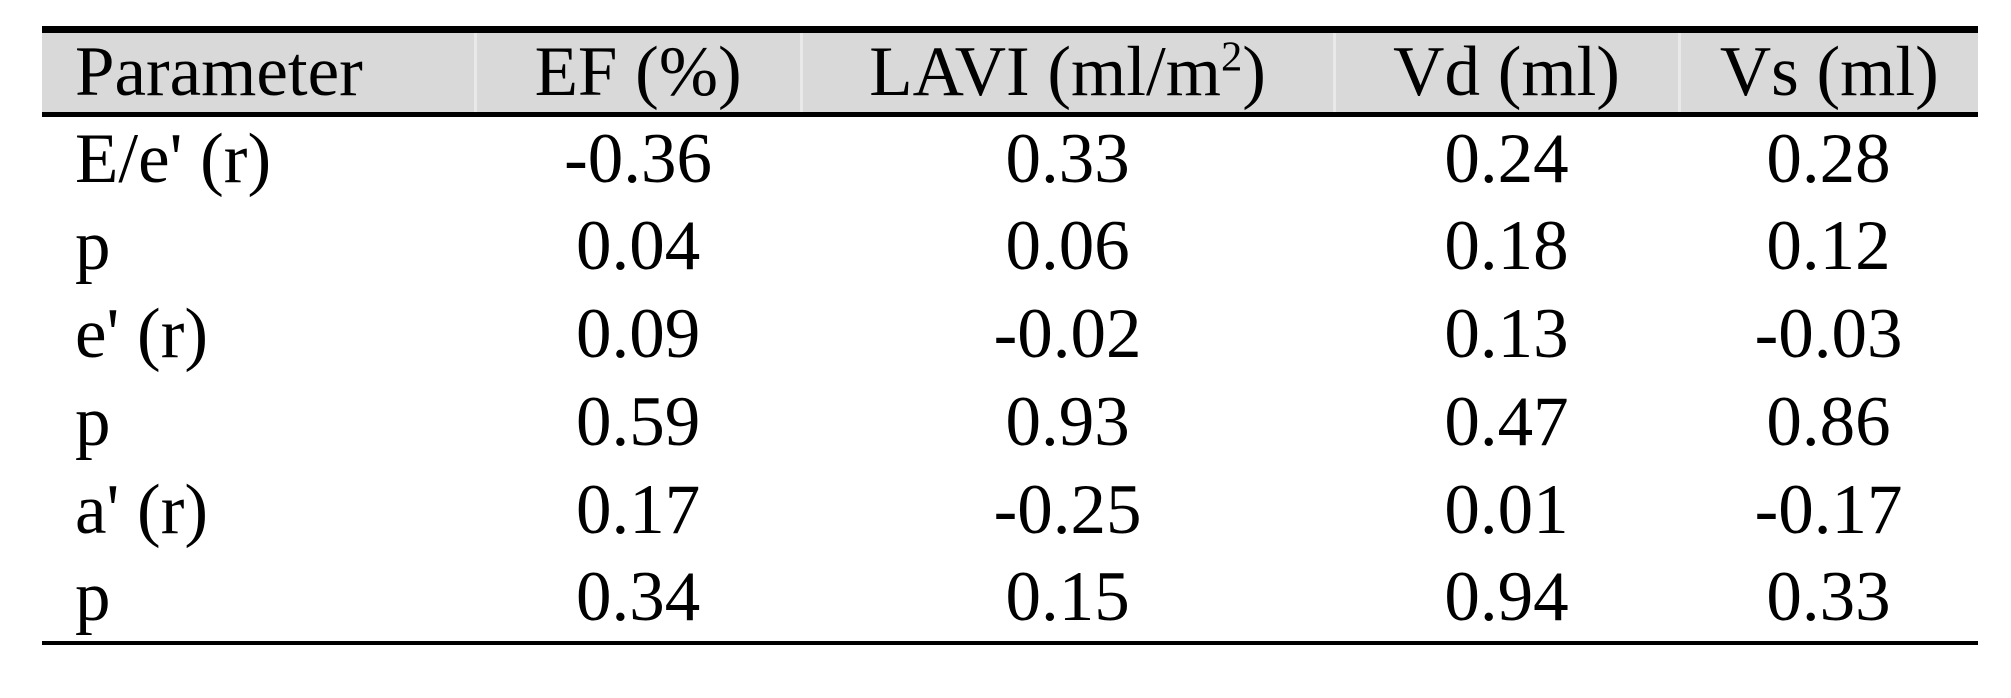 This screenshot has height=698, width=2011. I want to click on value-cell: -0.03, so click(1828, 334).